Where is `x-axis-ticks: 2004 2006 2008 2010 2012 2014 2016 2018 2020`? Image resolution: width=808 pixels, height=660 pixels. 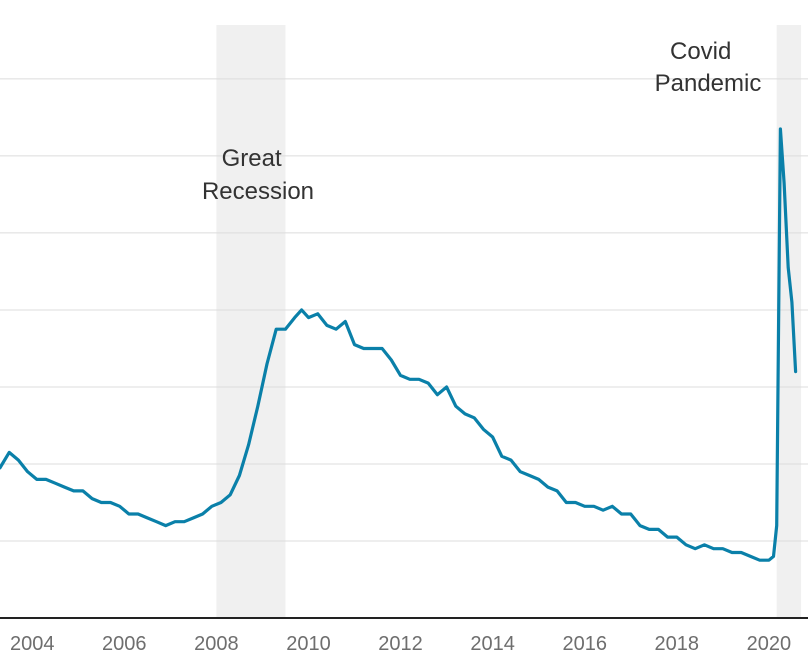
x-axis-ticks: 2004 2006 2008 2010 2012 2014 2016 2018 2020 is located at coordinates (400, 644).